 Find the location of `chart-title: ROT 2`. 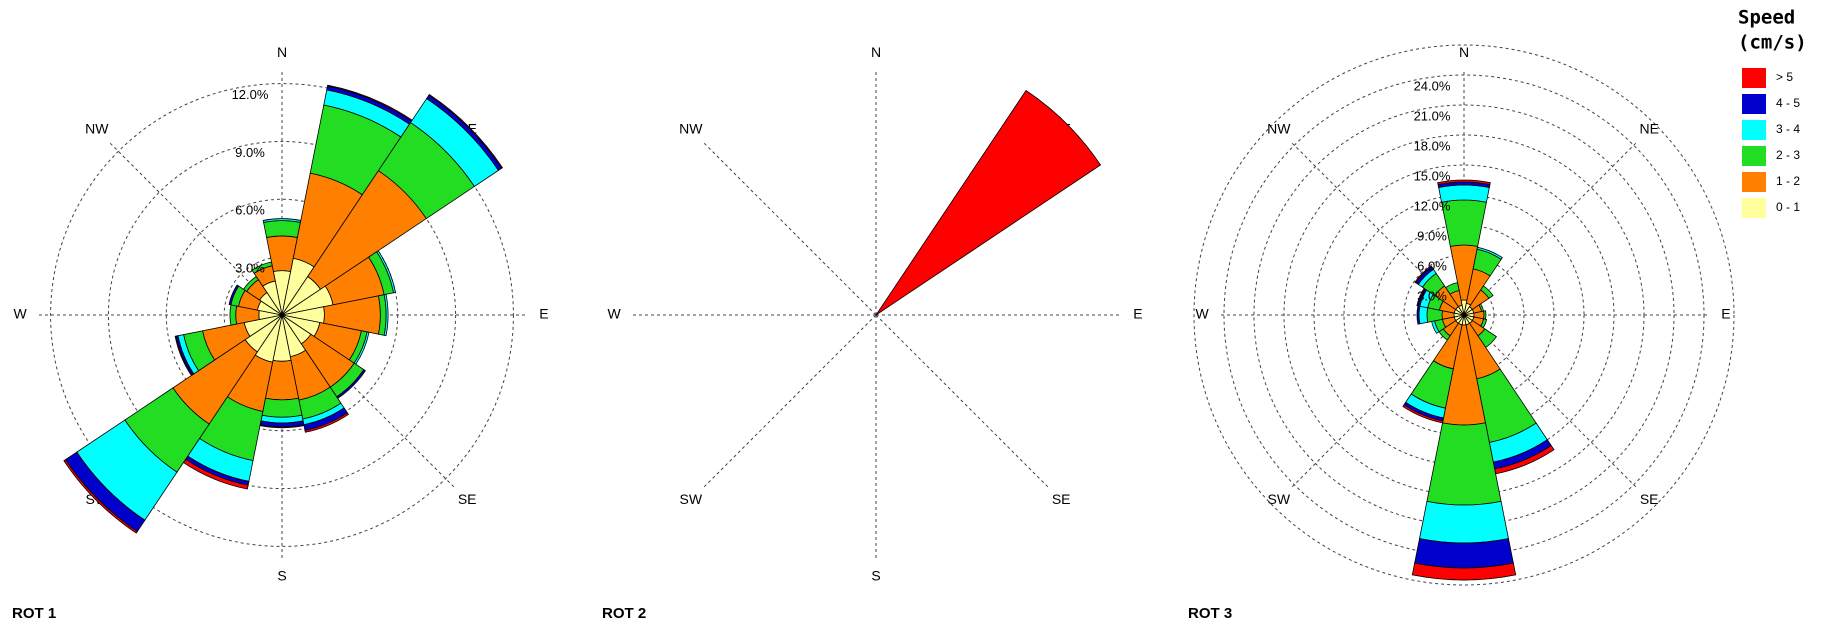

chart-title: ROT 2 is located at coordinates (624, 613).